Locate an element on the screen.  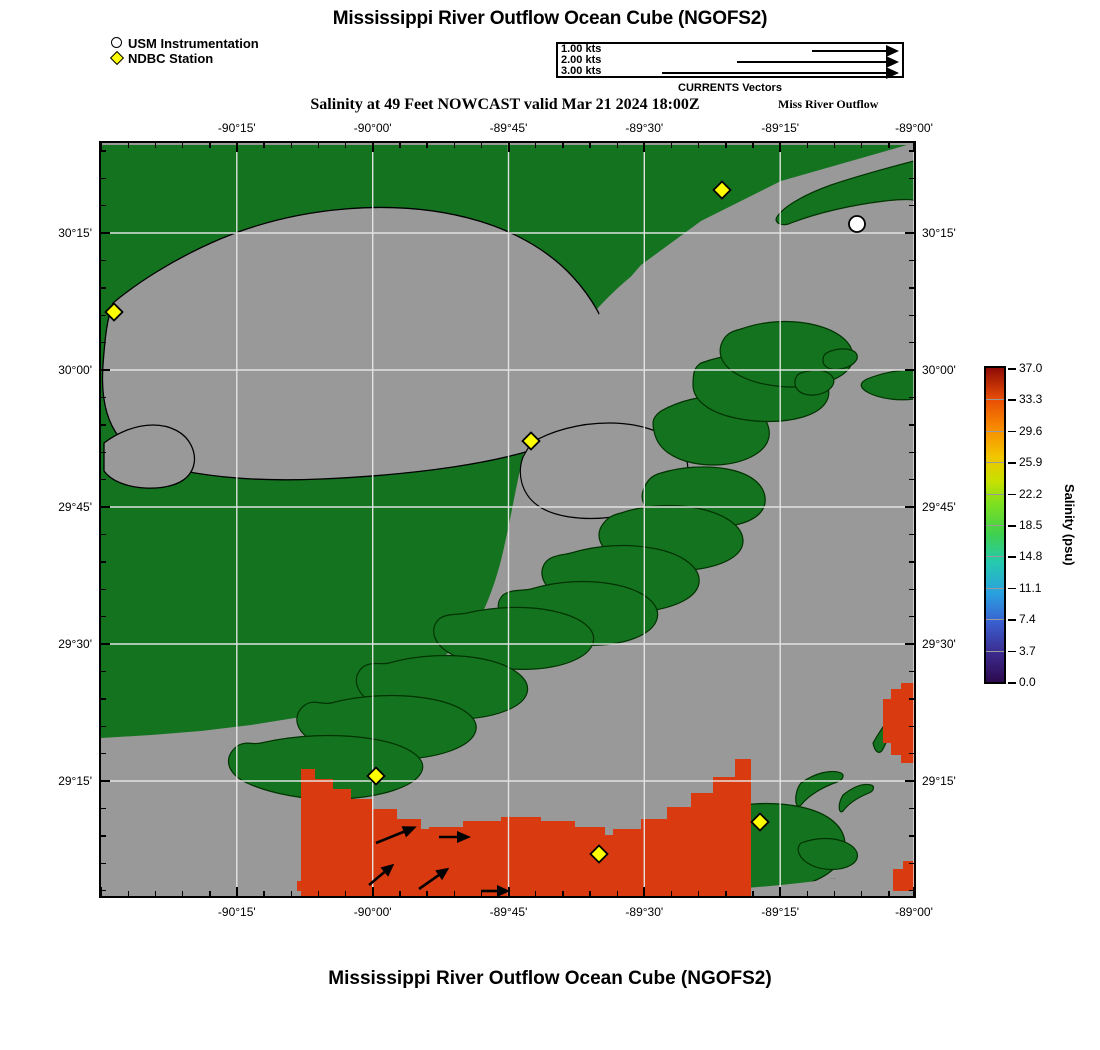
circle-marker-icon is located at coordinates (117, 43).